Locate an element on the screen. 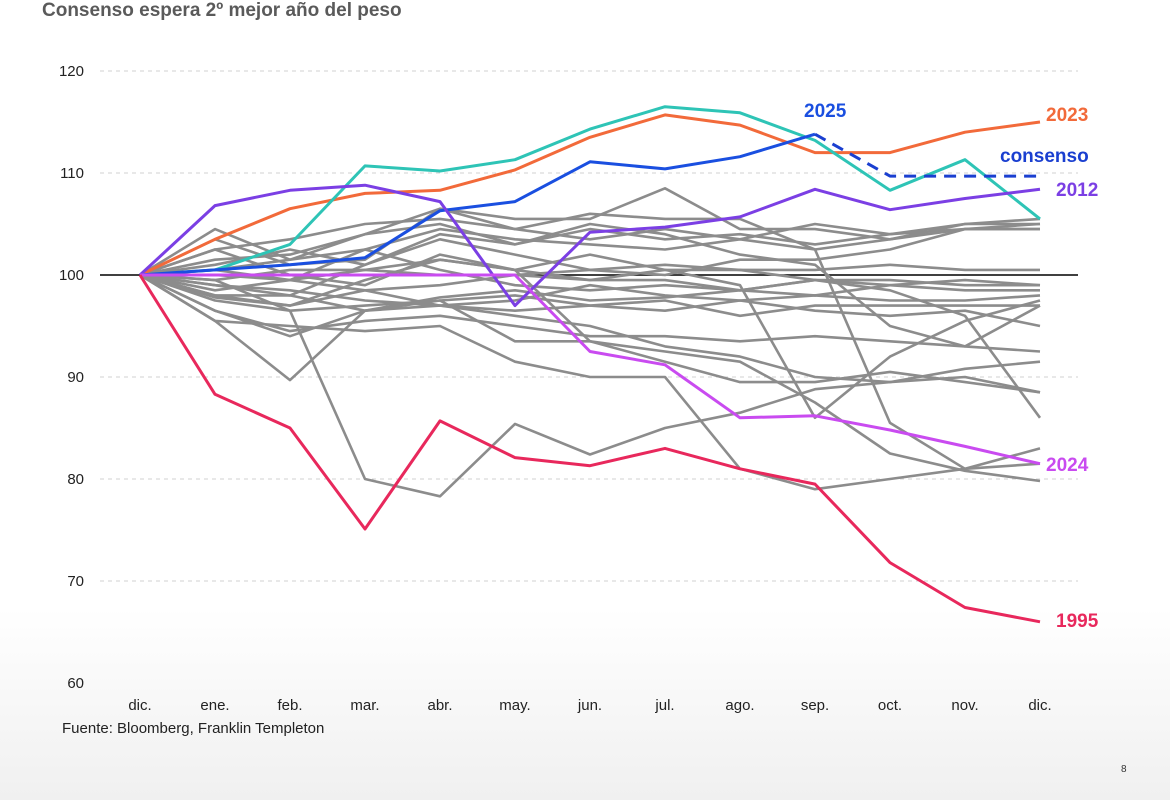 This screenshot has height=800, width=1170. y-tick-label: 80 is located at coordinates (75, 479).